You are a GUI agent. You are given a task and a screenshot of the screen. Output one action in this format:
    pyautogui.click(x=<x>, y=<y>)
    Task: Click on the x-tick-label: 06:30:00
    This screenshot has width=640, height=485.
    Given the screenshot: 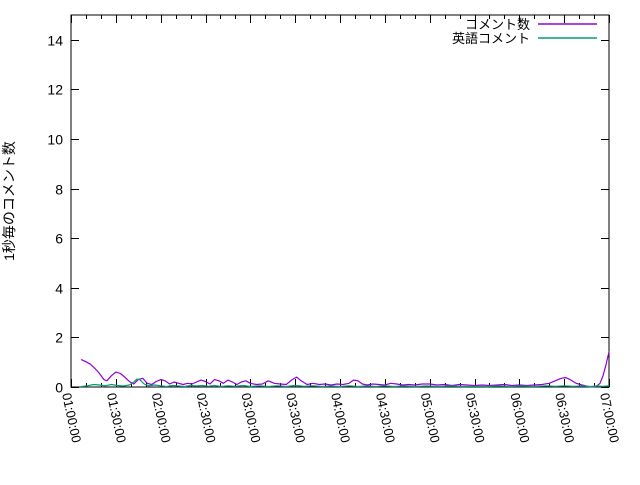 What is the action you would take?
    pyautogui.click(x=564, y=418)
    